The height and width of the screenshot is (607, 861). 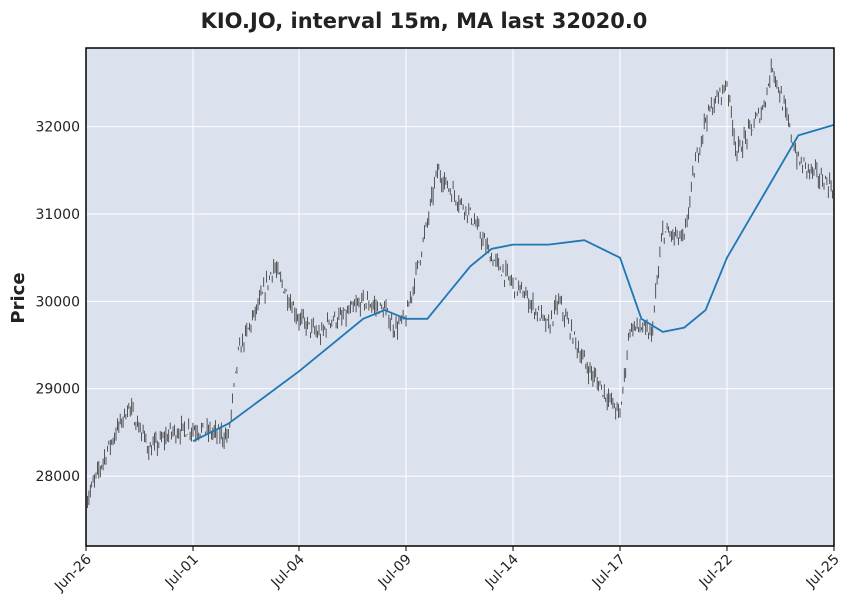 What do you see at coordinates (57, 215) in the screenshot?
I see `y-tick-label: 31000` at bounding box center [57, 215].